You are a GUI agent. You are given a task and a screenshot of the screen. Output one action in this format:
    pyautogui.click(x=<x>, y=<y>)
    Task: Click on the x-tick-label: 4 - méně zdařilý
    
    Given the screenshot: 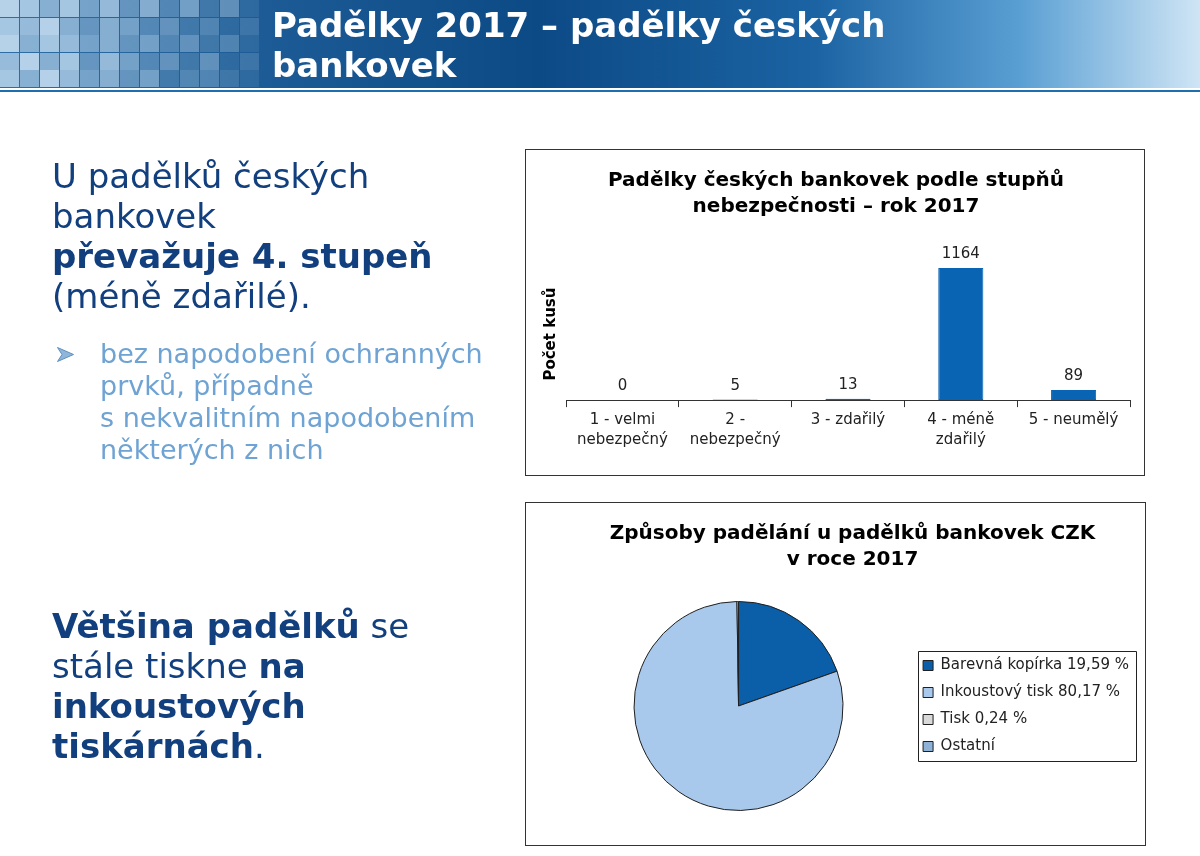 What is the action you would take?
    pyautogui.click(x=961, y=428)
    